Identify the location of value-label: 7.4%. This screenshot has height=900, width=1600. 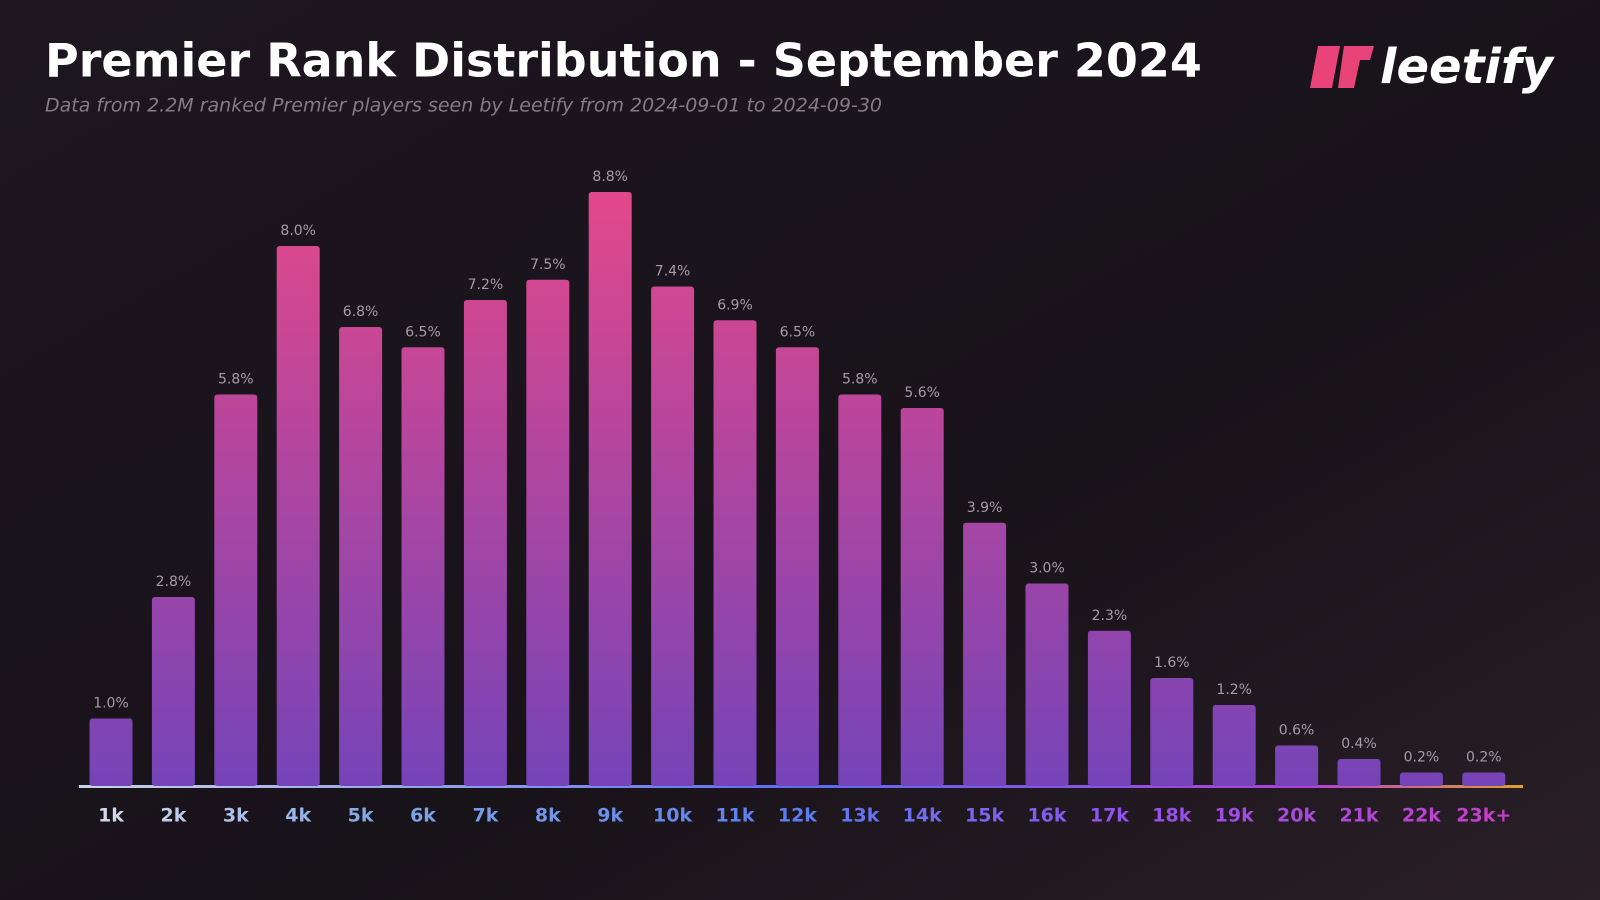
(673, 272).